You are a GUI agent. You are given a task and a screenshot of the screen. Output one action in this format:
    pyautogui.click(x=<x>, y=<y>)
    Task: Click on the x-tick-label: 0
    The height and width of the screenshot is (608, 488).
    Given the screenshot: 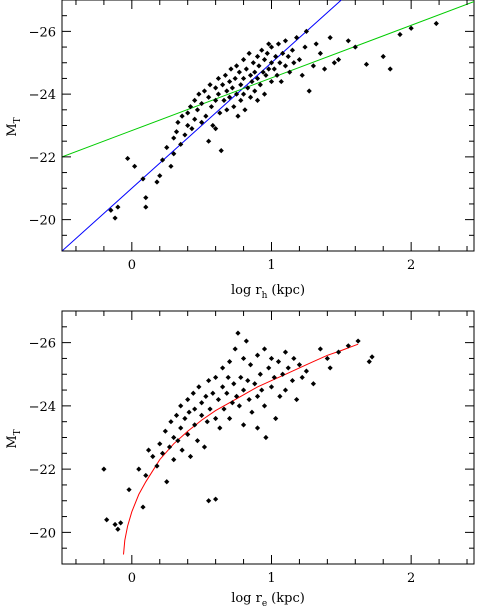 What is the action you would take?
    pyautogui.click(x=132, y=265)
    